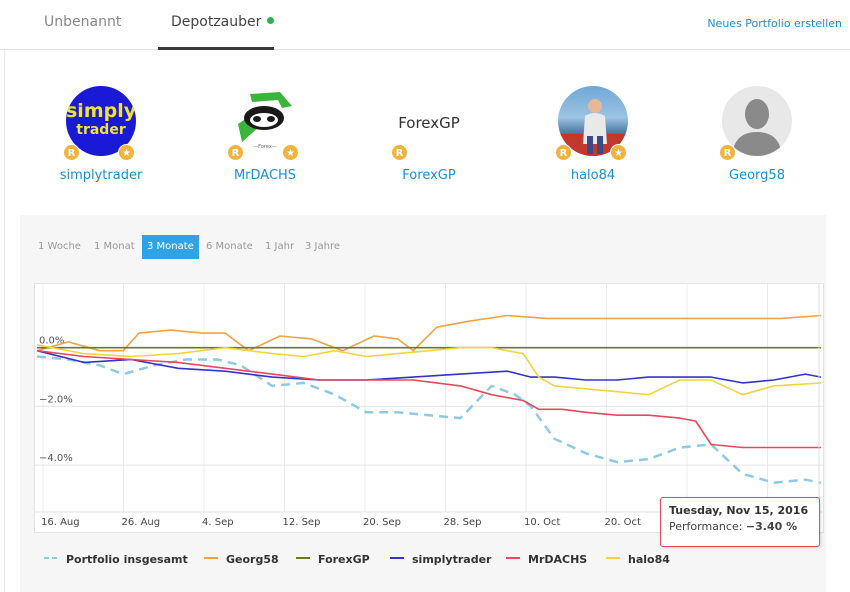 The image size is (850, 592). Describe the element at coordinates (706, 526) in the screenshot. I see `tooltip-label: Performance:` at that location.